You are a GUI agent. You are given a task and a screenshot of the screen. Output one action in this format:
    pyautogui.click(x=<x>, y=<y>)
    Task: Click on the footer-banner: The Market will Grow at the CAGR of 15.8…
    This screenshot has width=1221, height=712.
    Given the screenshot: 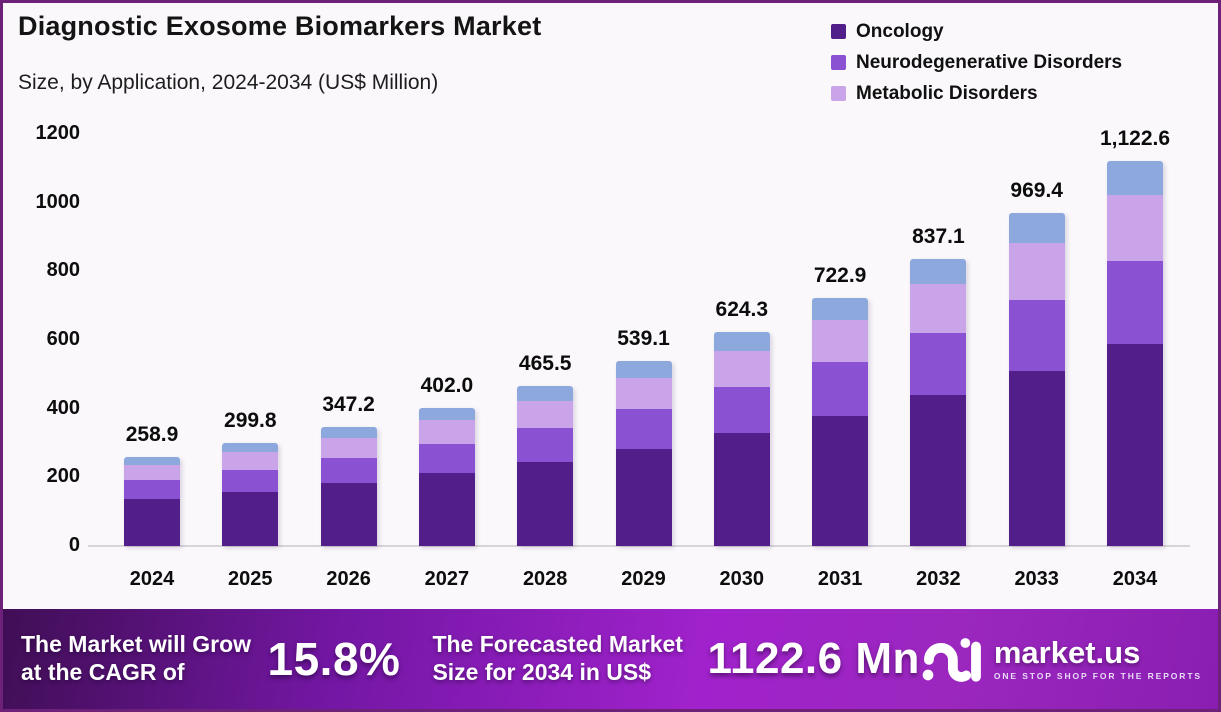 What is the action you would take?
    pyautogui.click(x=610, y=659)
    